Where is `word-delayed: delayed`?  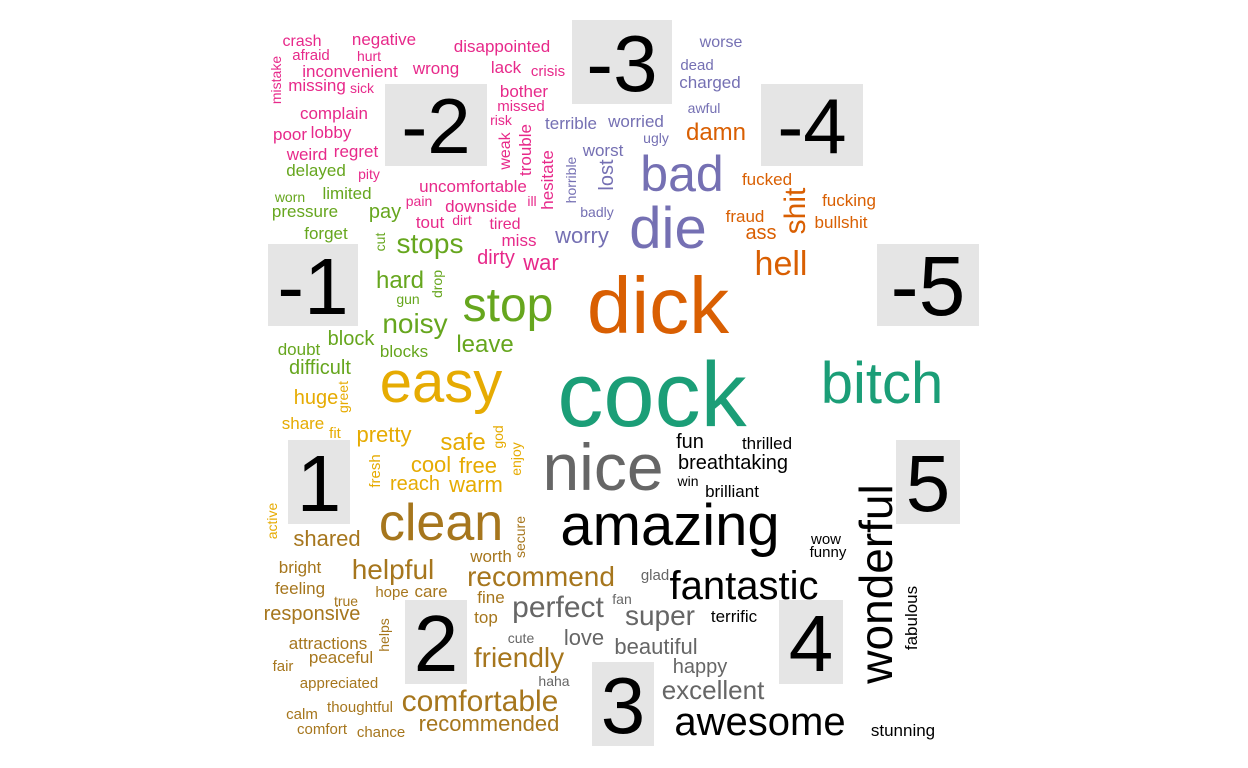
word-delayed: delayed is located at coordinates (316, 170).